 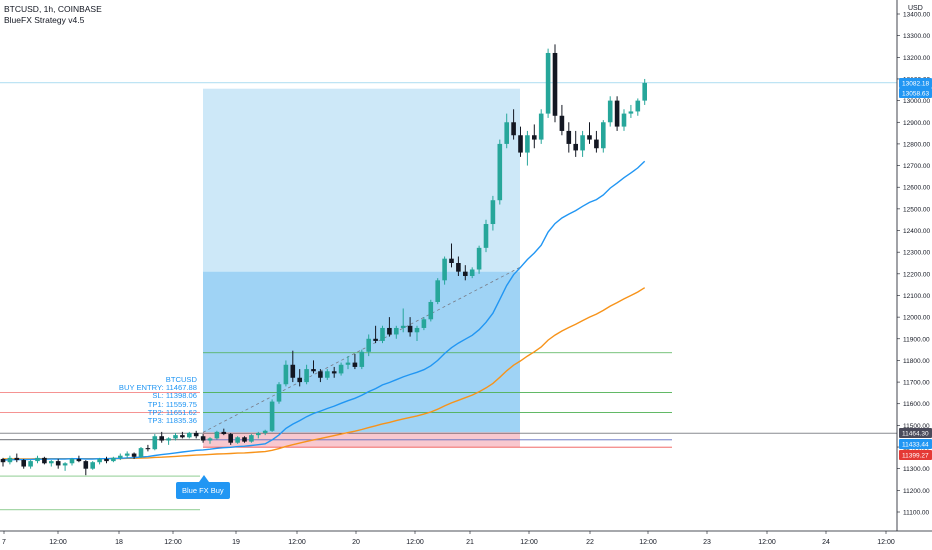 What do you see at coordinates (916, 166) in the screenshot?
I see `y-tick-label: 12700.00` at bounding box center [916, 166].